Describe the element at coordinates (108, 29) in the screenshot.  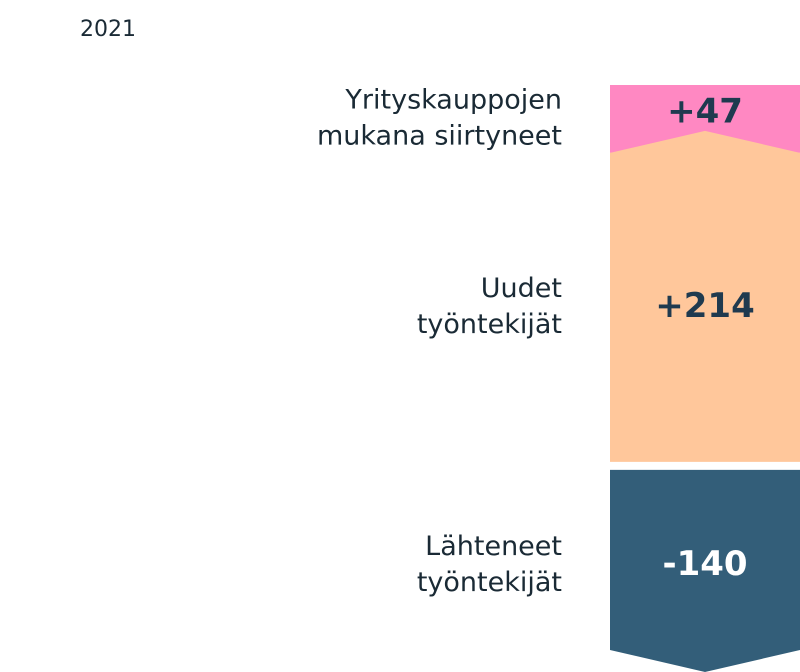
I see `chart-title: 2021` at that location.